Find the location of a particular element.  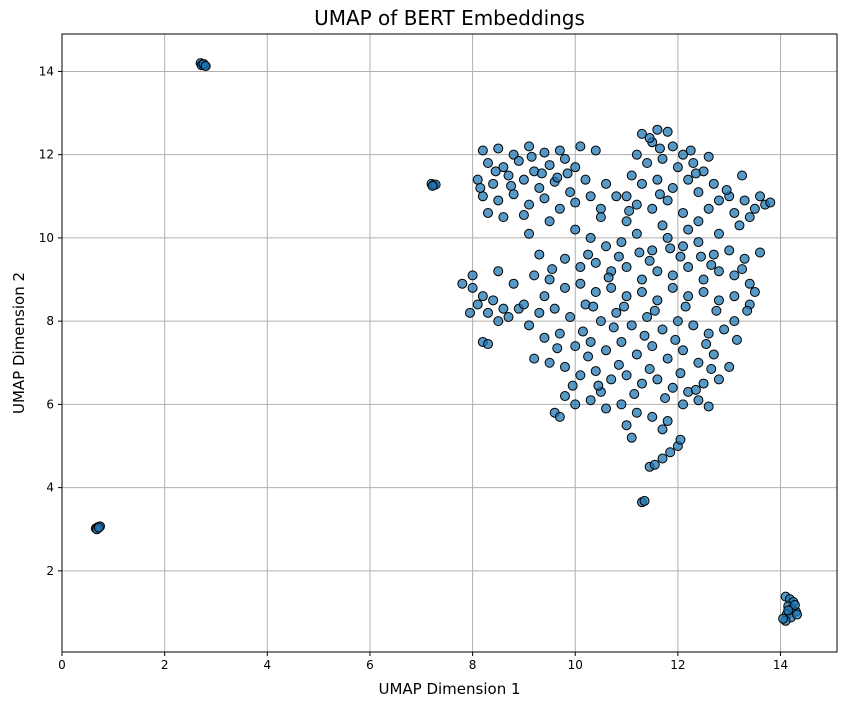

y-axis-label: UMAP Dimension 2 is located at coordinates (19, 343).